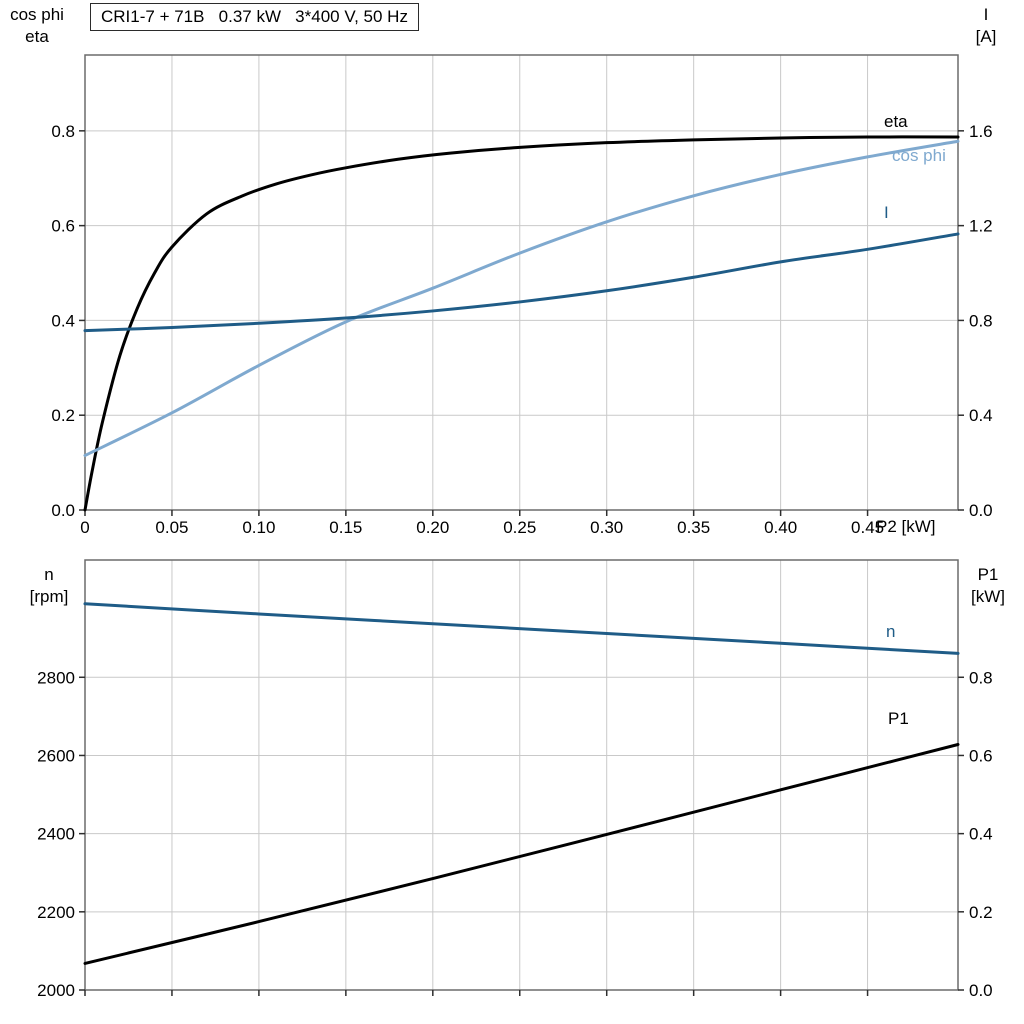  What do you see at coordinates (84, 527) in the screenshot?
I see `x-tick-label: 0` at bounding box center [84, 527].